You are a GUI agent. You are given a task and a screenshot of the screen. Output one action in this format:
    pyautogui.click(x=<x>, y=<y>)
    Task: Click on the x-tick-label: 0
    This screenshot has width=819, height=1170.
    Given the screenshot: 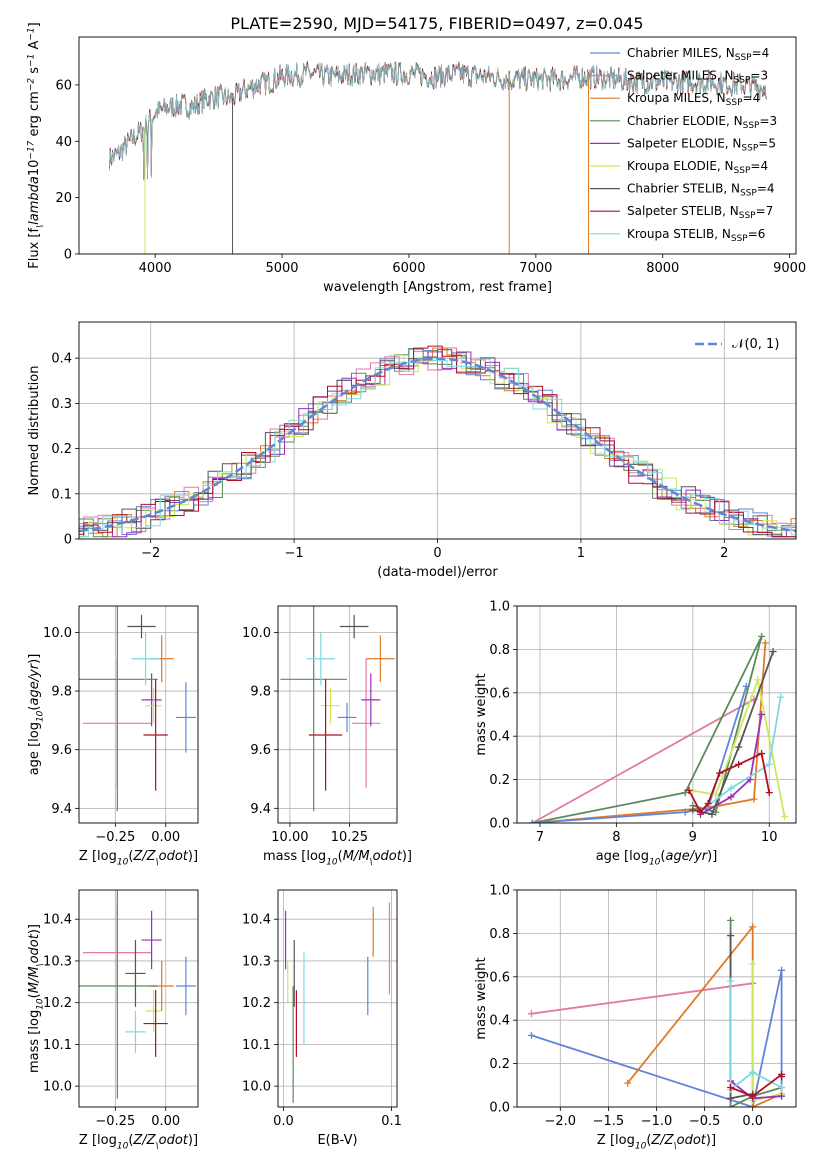 What is the action you would take?
    pyautogui.click(x=437, y=553)
    